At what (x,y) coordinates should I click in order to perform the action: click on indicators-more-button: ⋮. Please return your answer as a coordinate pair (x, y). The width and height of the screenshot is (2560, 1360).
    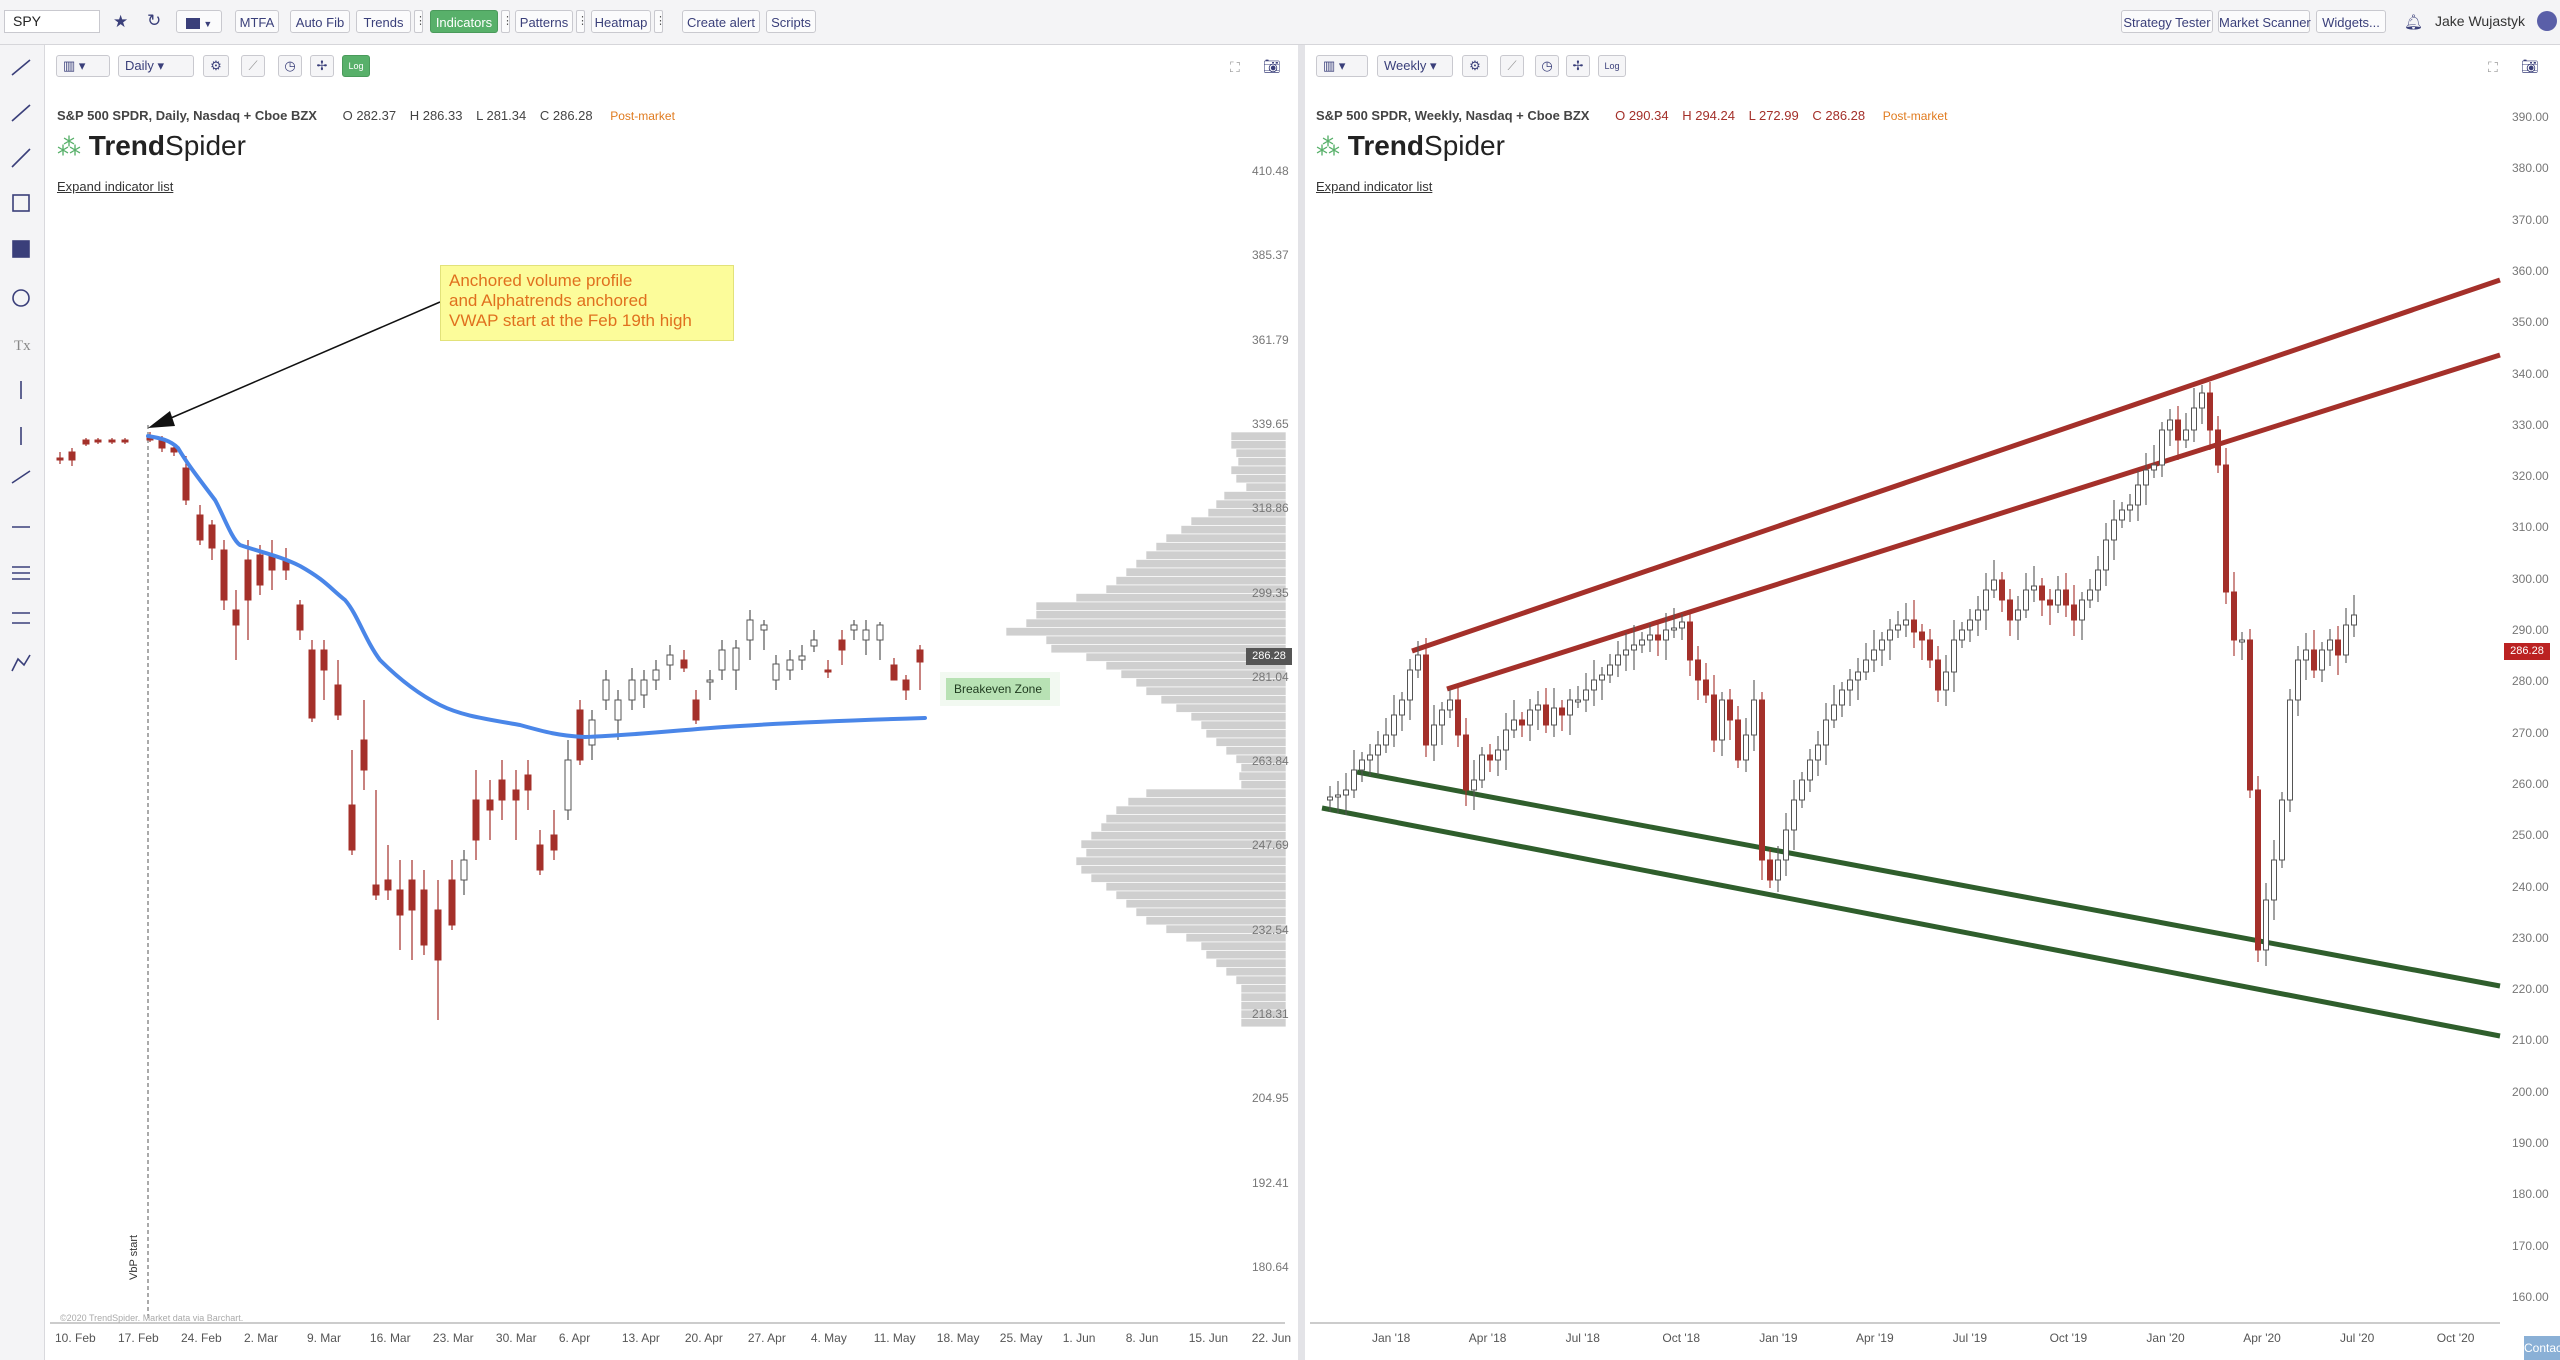
    Looking at the image, I should click on (507, 21).